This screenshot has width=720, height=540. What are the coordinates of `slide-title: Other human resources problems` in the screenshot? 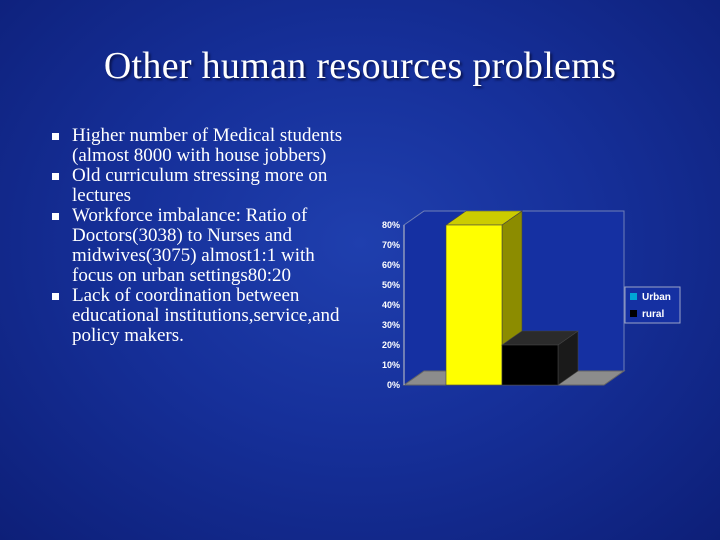 It's located at (360, 66).